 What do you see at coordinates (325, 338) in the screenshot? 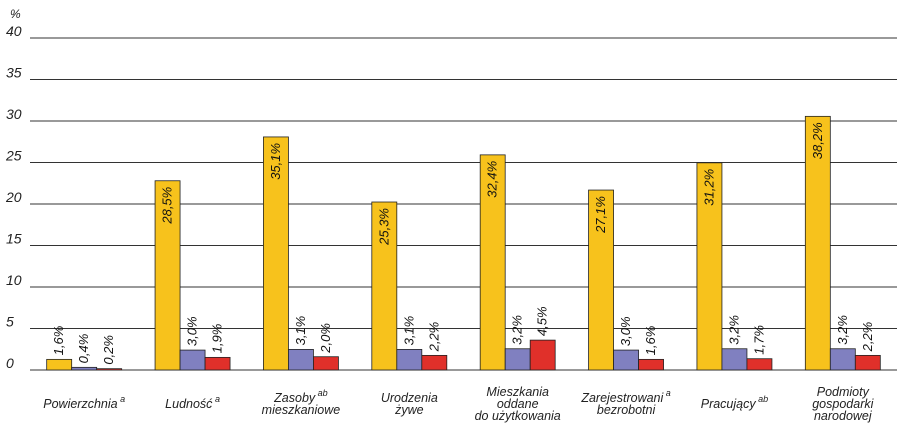
I see `data-label: 2,0%` at bounding box center [325, 338].